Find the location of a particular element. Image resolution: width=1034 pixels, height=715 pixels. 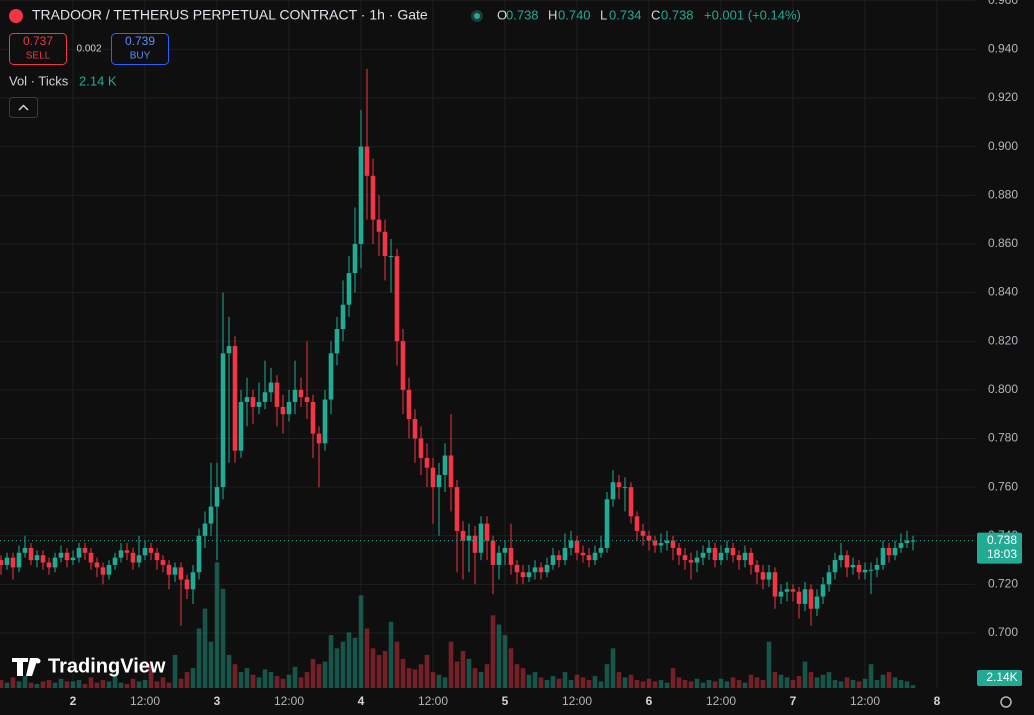

collapse-button is located at coordinates (23, 107).